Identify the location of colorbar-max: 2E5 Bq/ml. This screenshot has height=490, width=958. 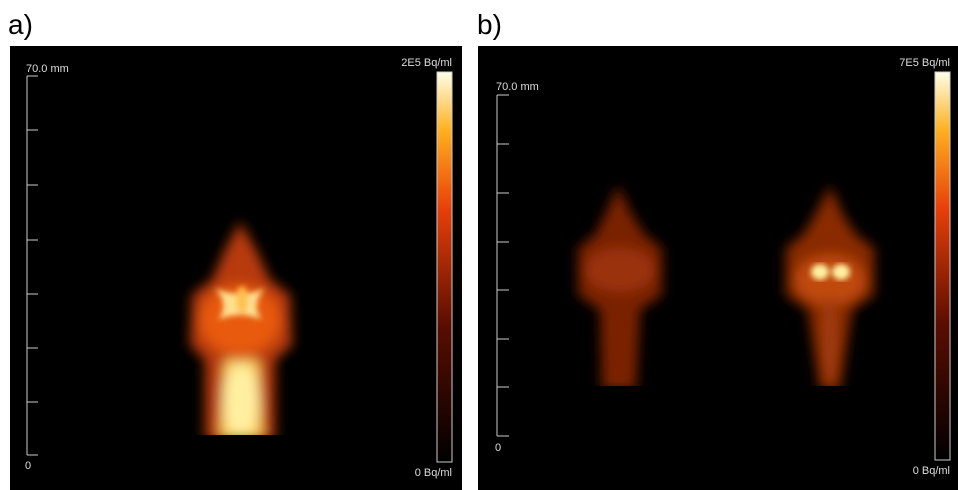
(426, 63).